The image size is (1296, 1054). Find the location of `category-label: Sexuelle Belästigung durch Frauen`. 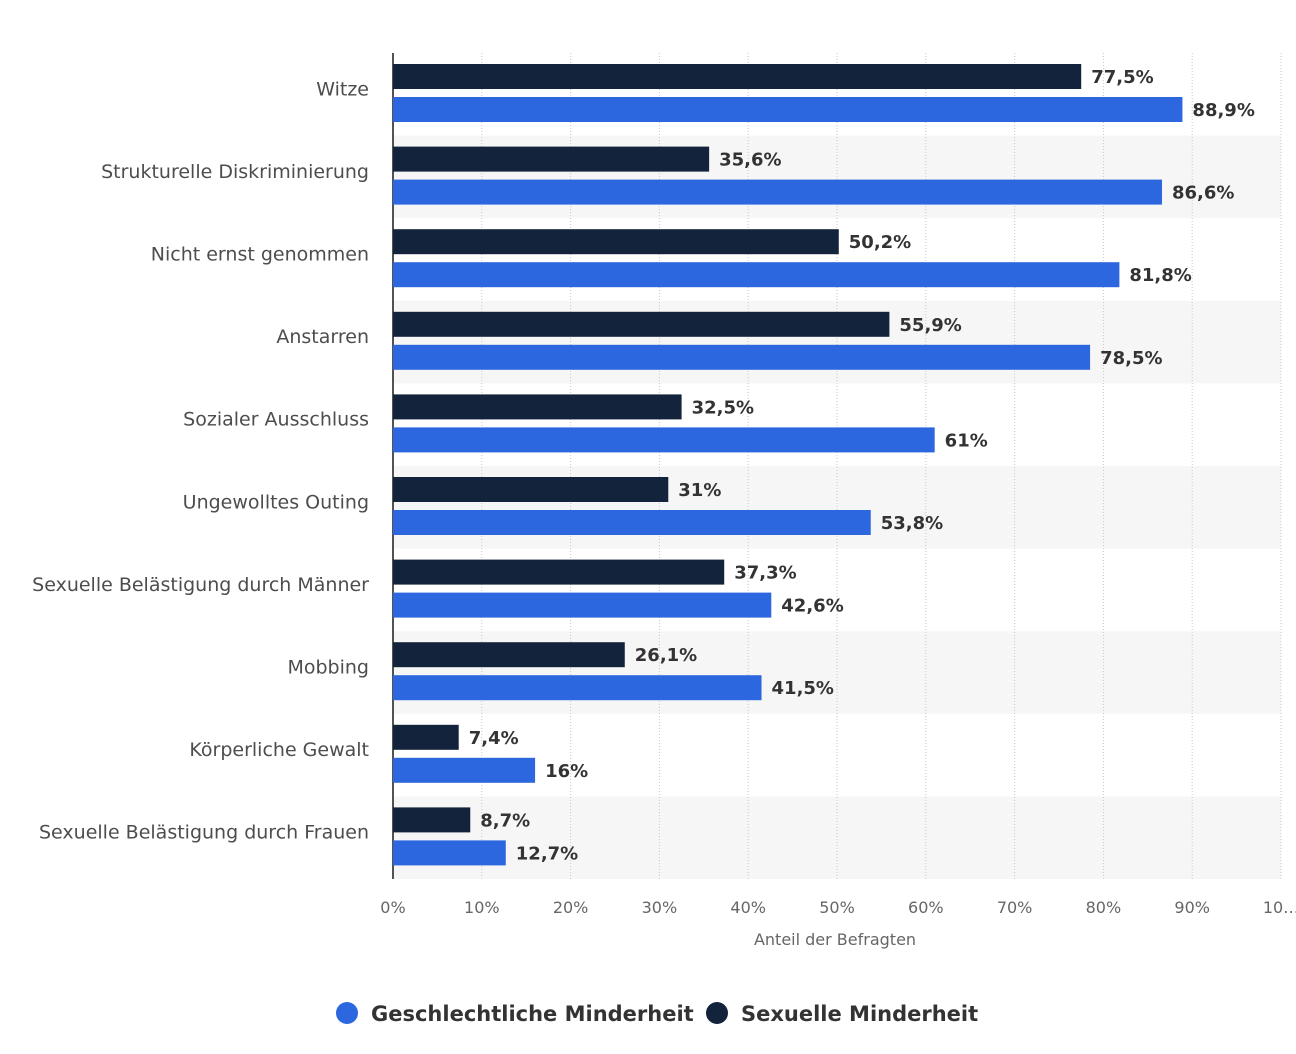

category-label: Sexuelle Belästigung durch Frauen is located at coordinates (204, 833).